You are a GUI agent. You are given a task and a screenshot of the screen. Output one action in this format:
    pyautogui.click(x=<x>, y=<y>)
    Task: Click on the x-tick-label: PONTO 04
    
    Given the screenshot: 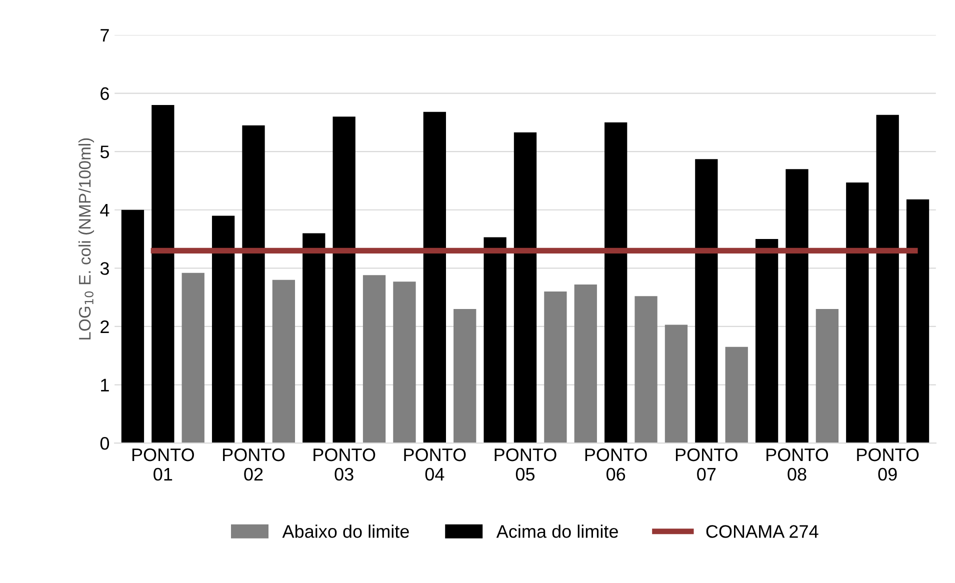 What is the action you would take?
    pyautogui.click(x=435, y=464)
    